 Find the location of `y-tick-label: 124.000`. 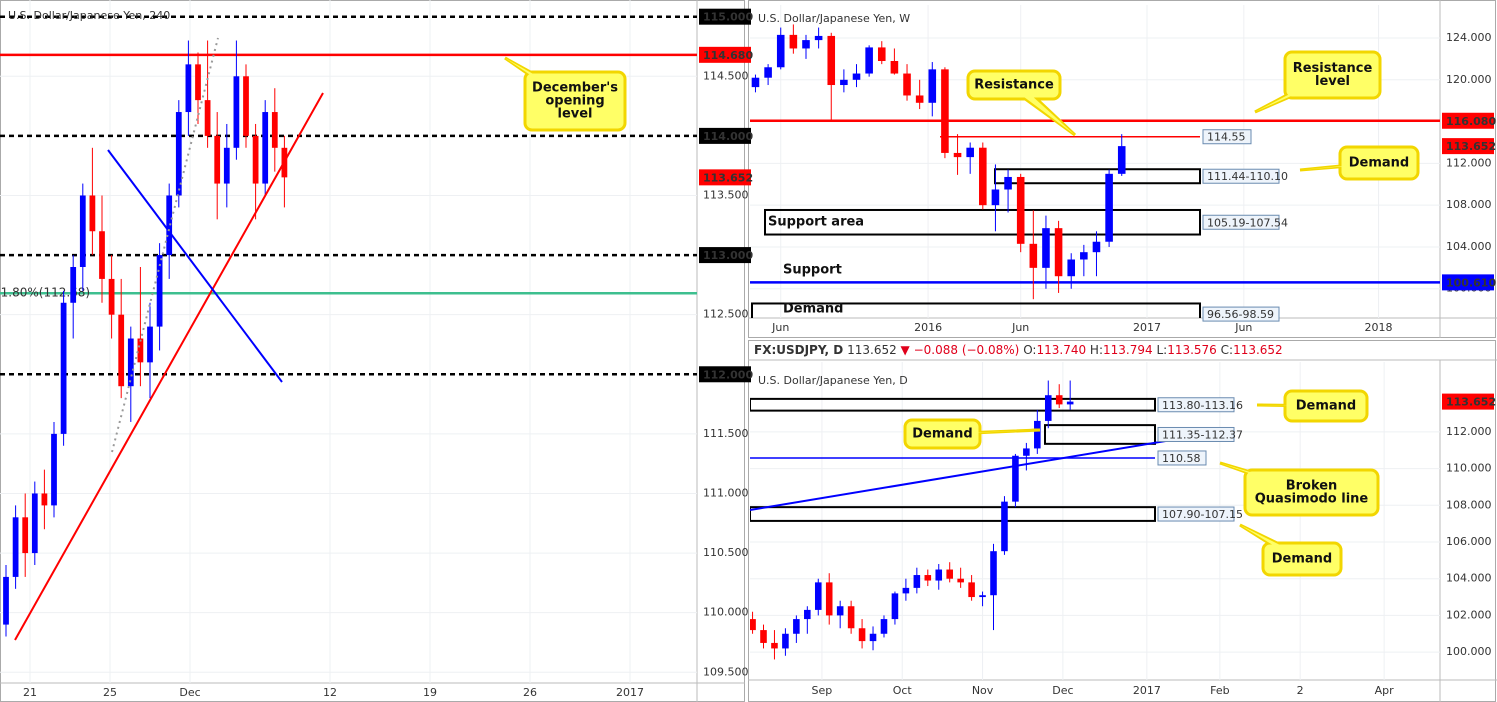

y-tick-label: 124.000 is located at coordinates (1469, 37).